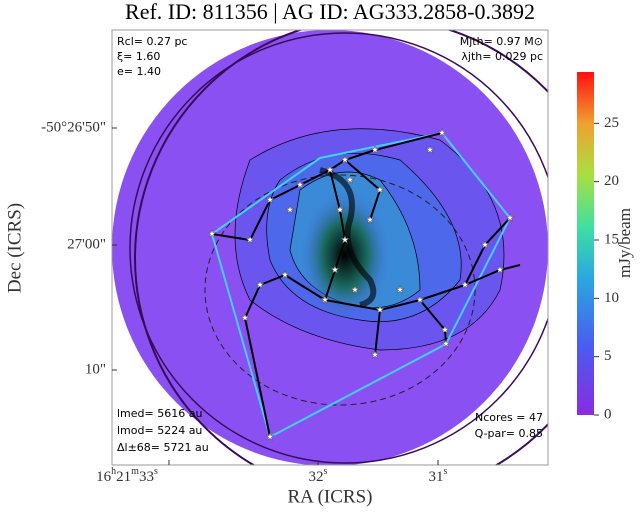 This screenshot has height=525, width=640. What do you see at coordinates (330, 496) in the screenshot?
I see `x-axis-label: RA (ICRS)` at bounding box center [330, 496].